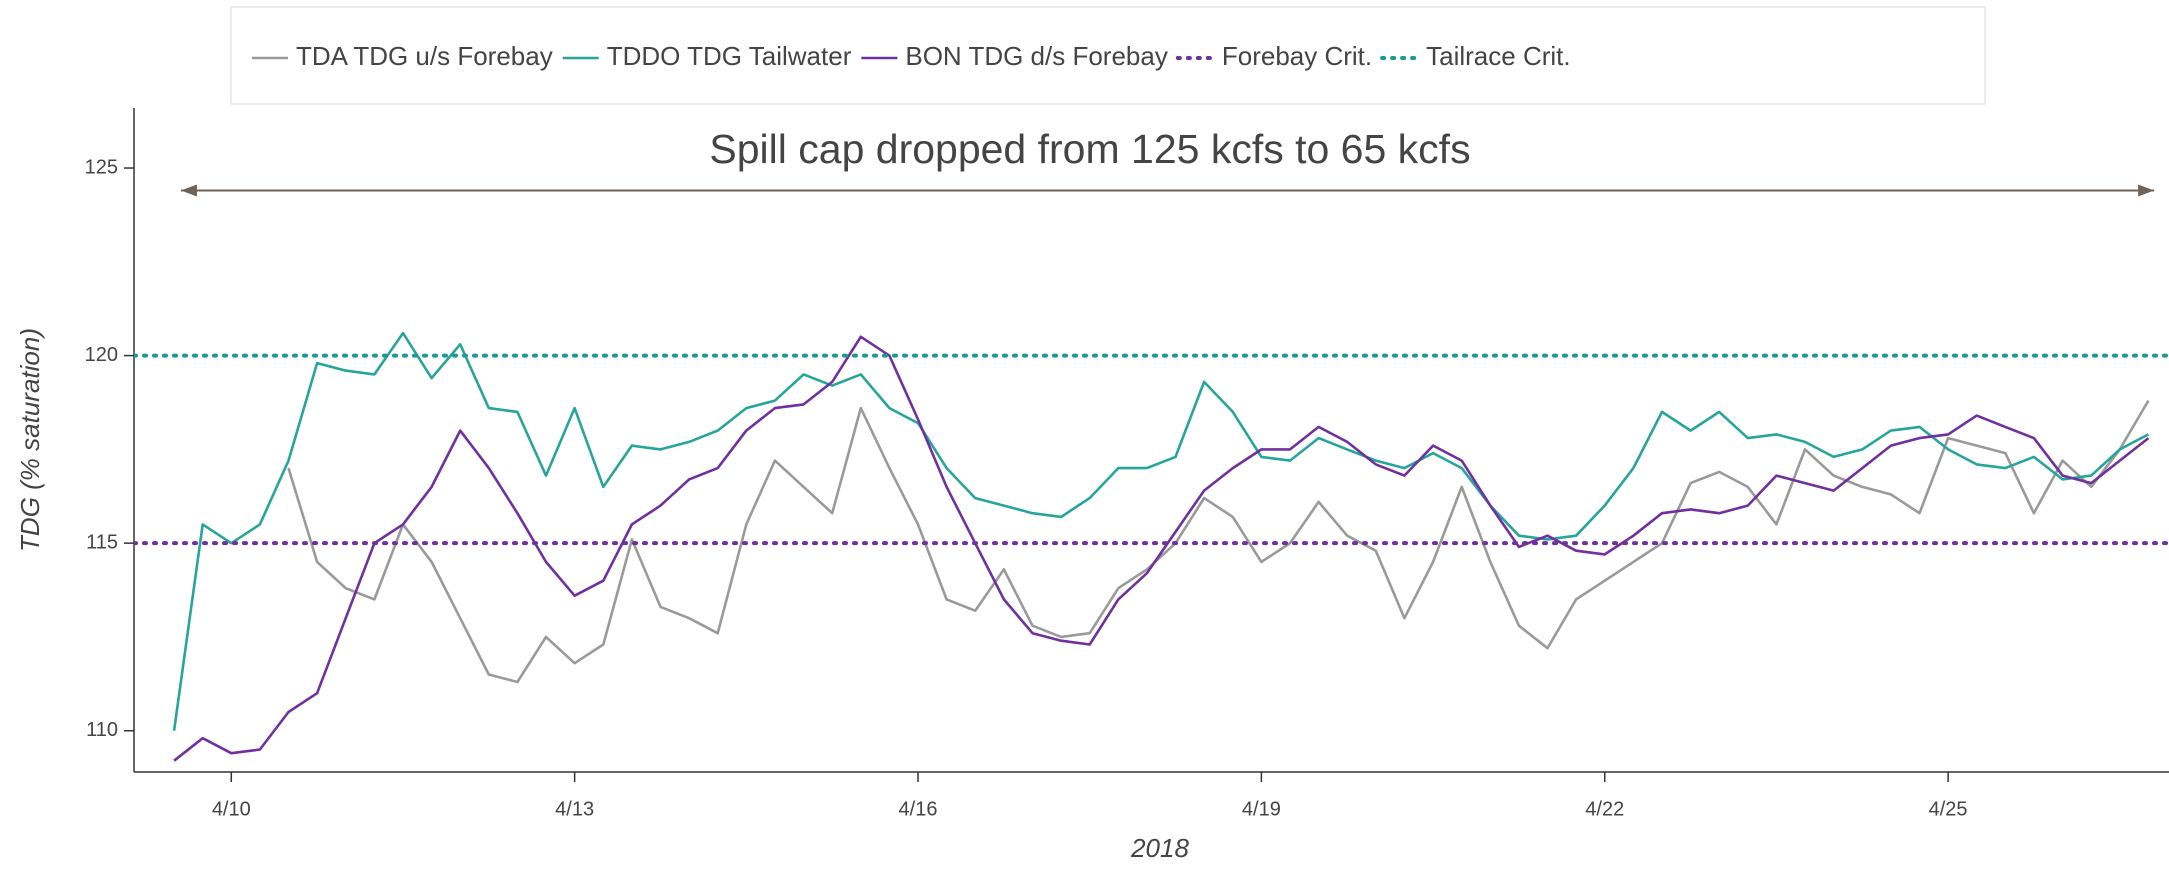 This screenshot has width=2169, height=872. Describe the element at coordinates (1498, 56) in the screenshot. I see `legend-label: Tailrace Crit.` at that location.